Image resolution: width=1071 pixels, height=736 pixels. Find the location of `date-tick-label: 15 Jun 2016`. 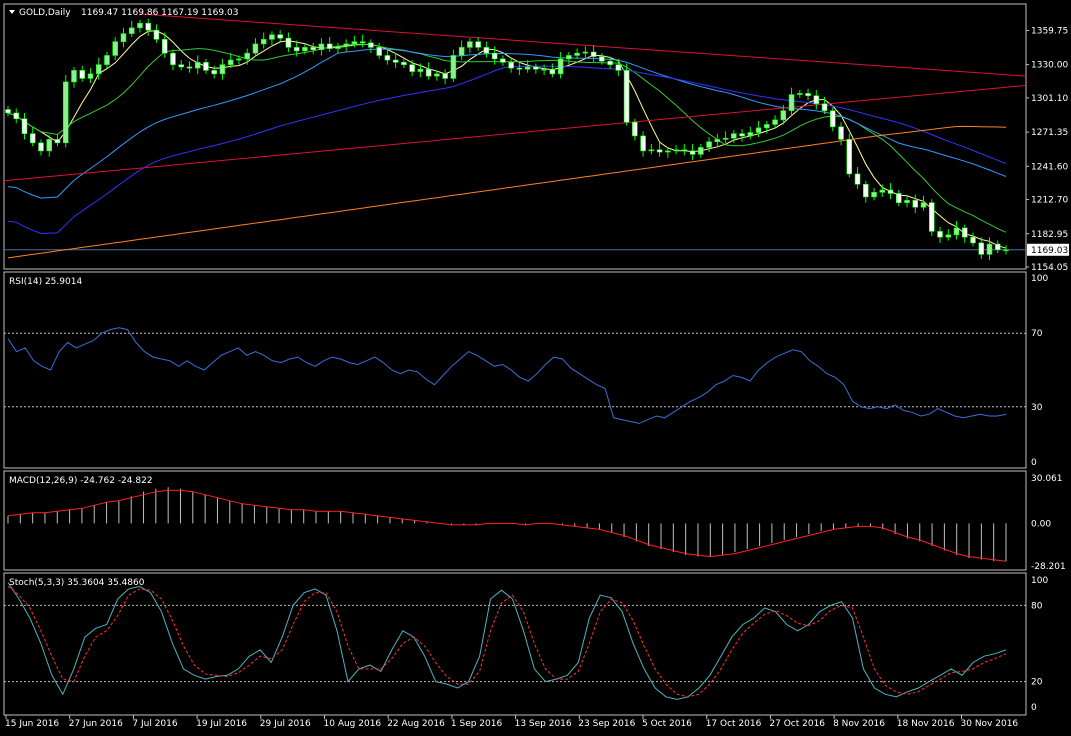

date-tick-label: 15 Jun 2016 is located at coordinates (32, 724).